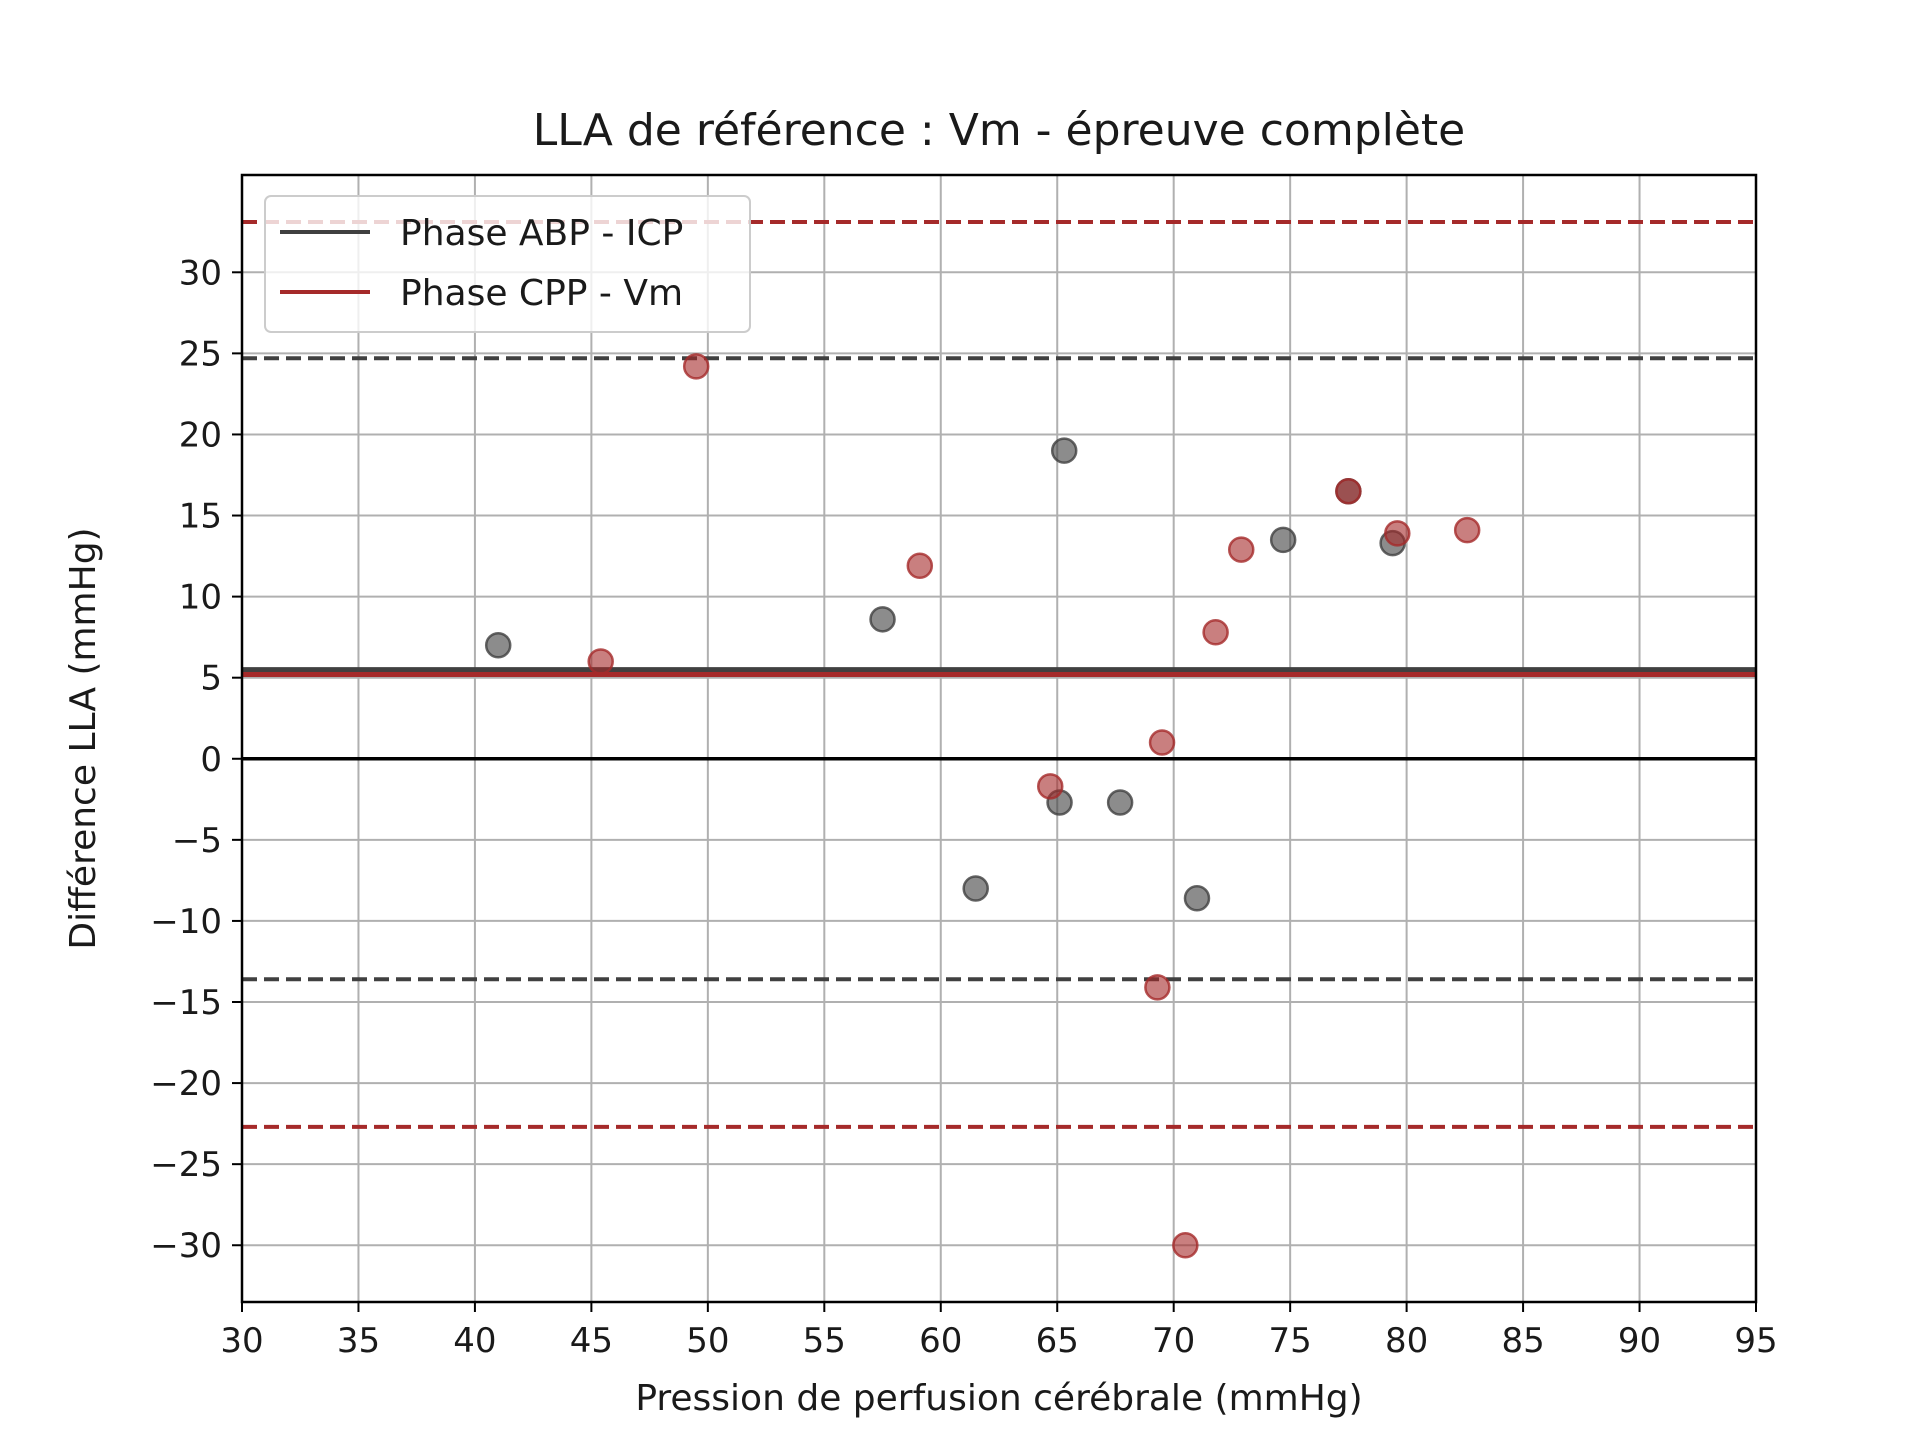 This screenshot has height=1440, width=1920. Describe the element at coordinates (200, 273) in the screenshot. I see `y-tick-label: 30` at that location.